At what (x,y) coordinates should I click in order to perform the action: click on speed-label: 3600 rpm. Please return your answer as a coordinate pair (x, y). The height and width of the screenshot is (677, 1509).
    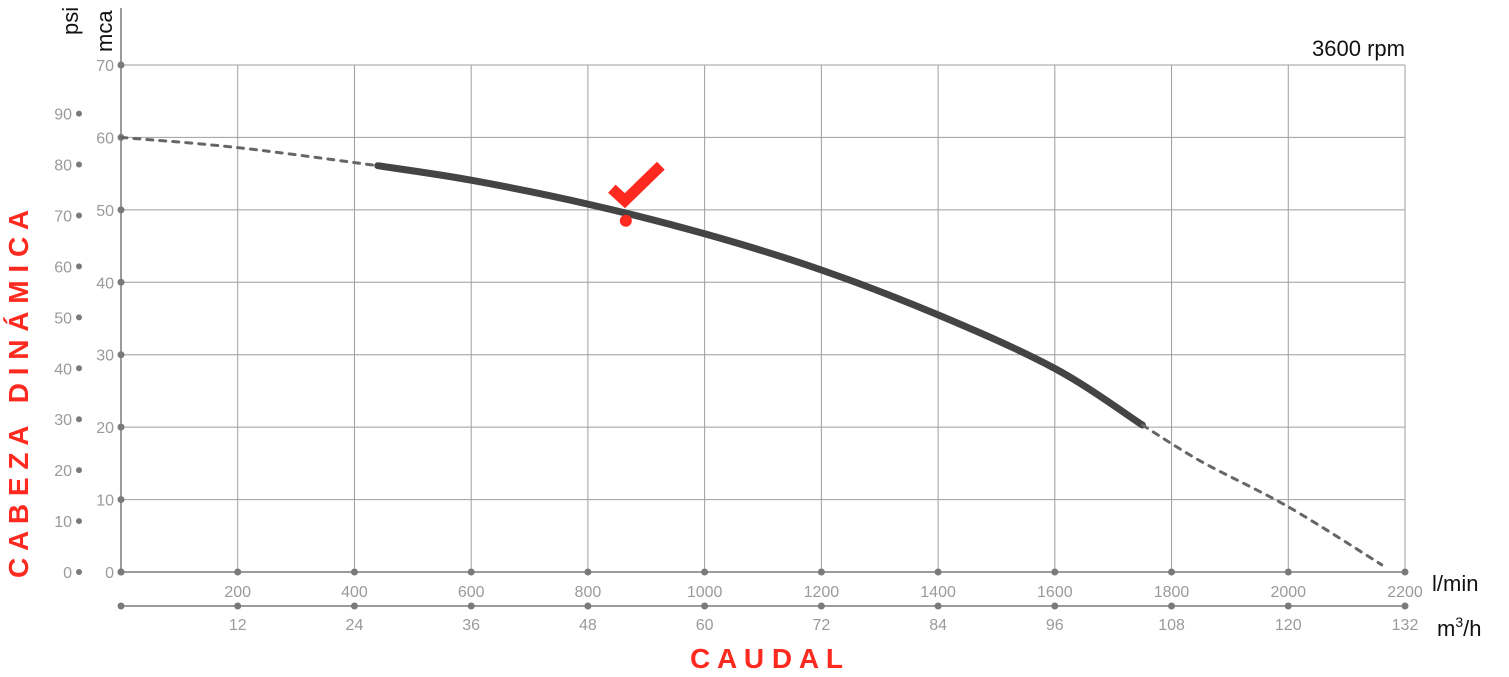
    Looking at the image, I should click on (1358, 48).